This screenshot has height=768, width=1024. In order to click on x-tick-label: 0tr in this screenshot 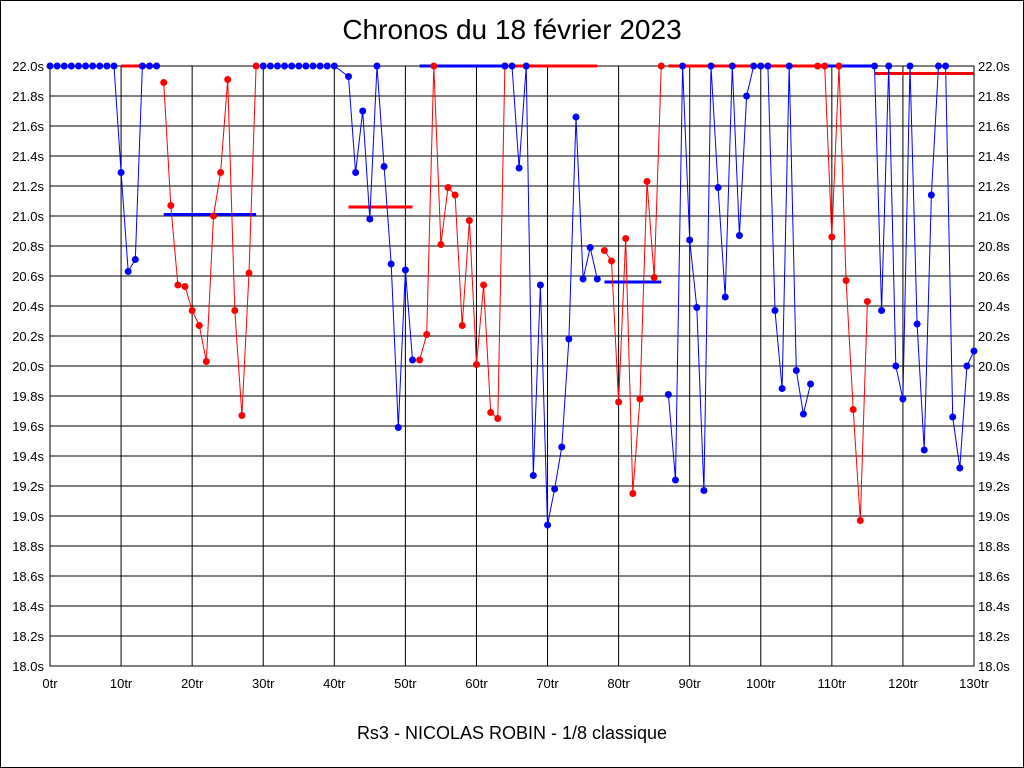, I will do `click(50, 683)`.